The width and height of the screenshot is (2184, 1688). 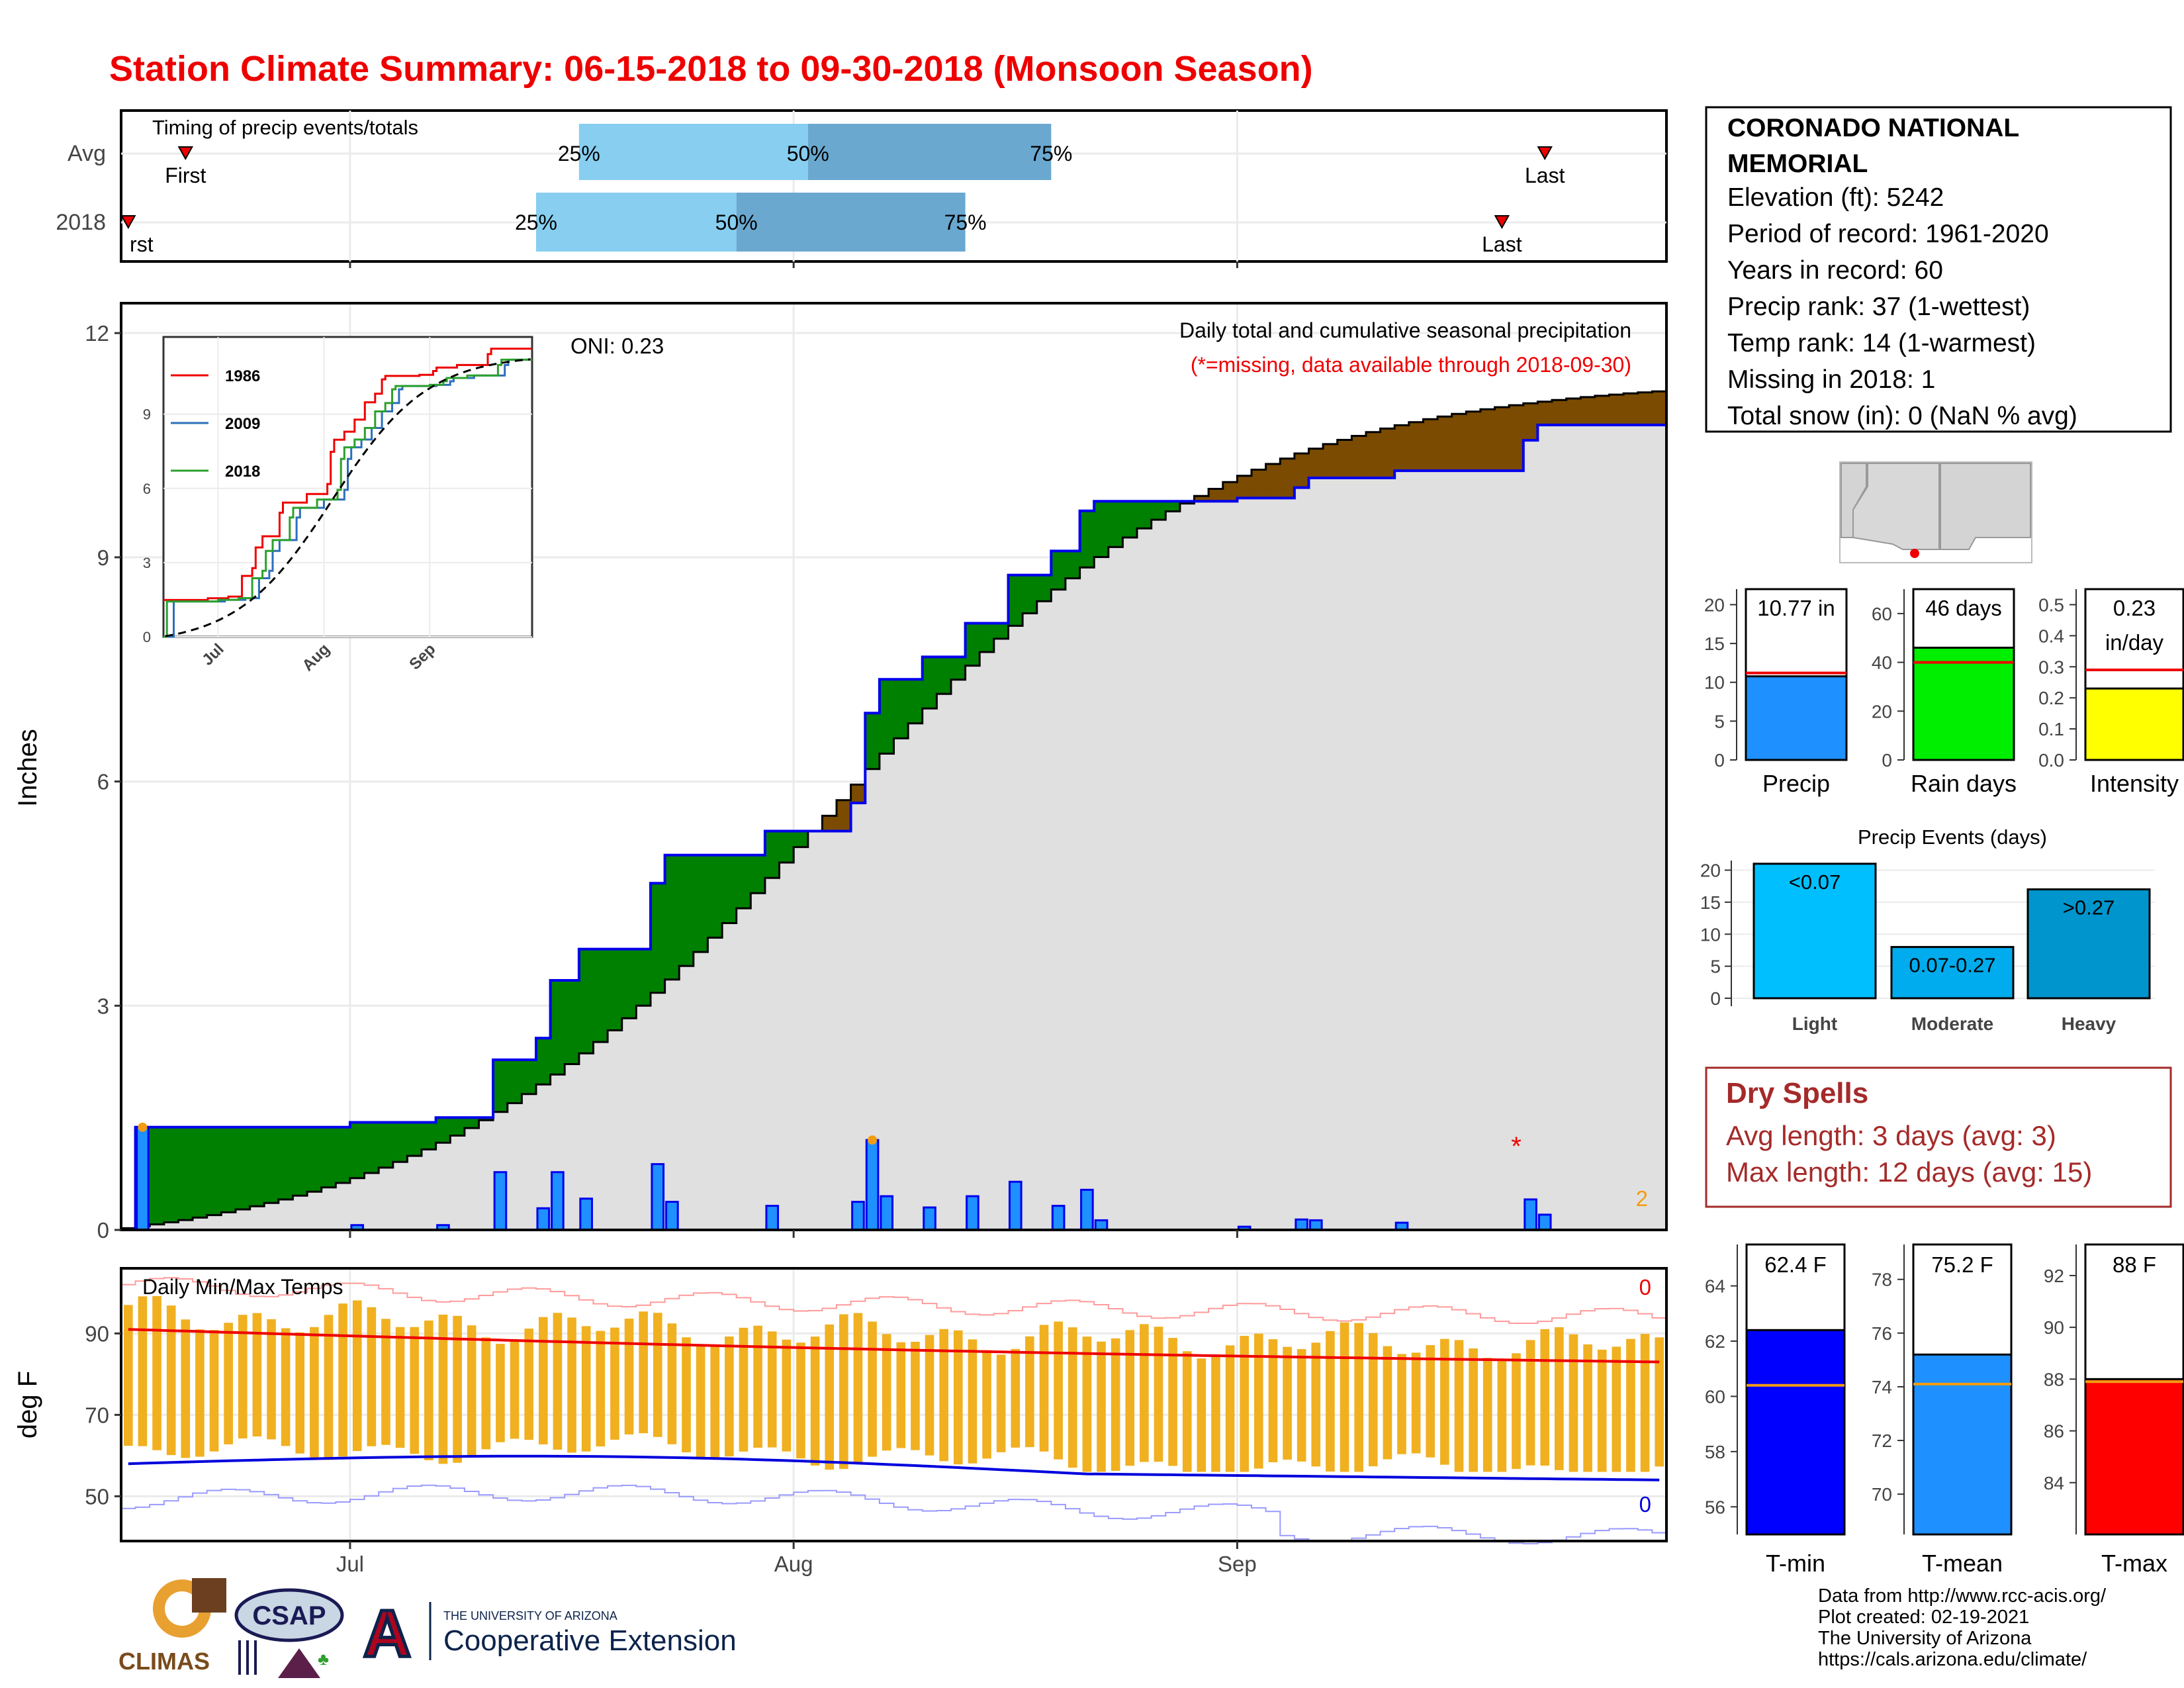 I want to click on temp-y-label: deg F, so click(x=28, y=1404).